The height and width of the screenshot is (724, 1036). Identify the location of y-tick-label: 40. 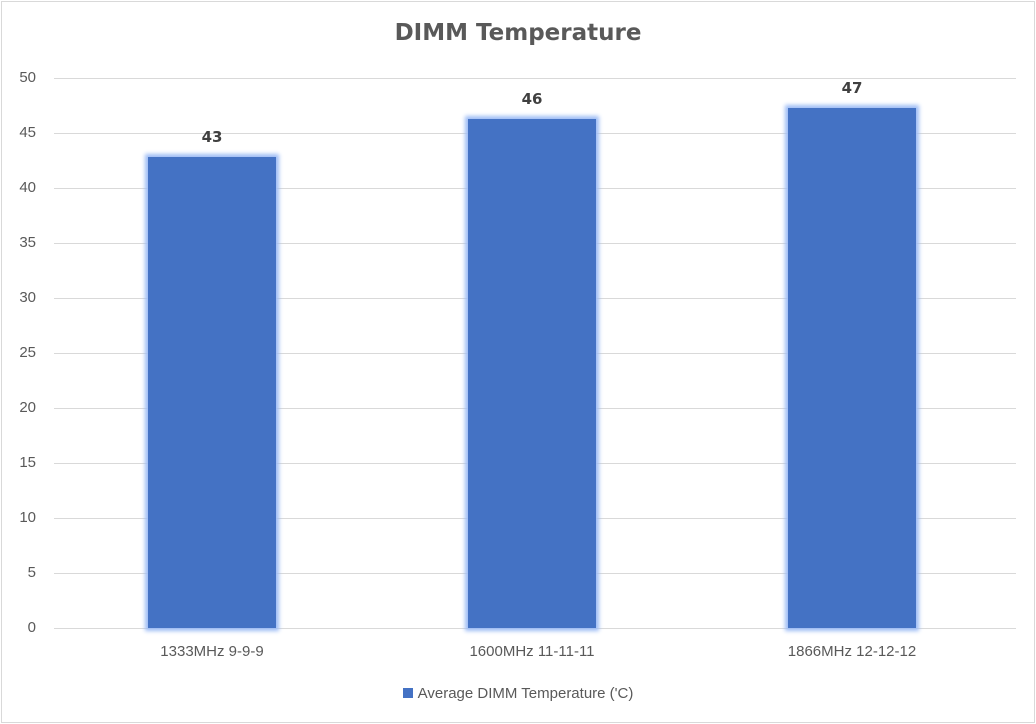
(27, 187).